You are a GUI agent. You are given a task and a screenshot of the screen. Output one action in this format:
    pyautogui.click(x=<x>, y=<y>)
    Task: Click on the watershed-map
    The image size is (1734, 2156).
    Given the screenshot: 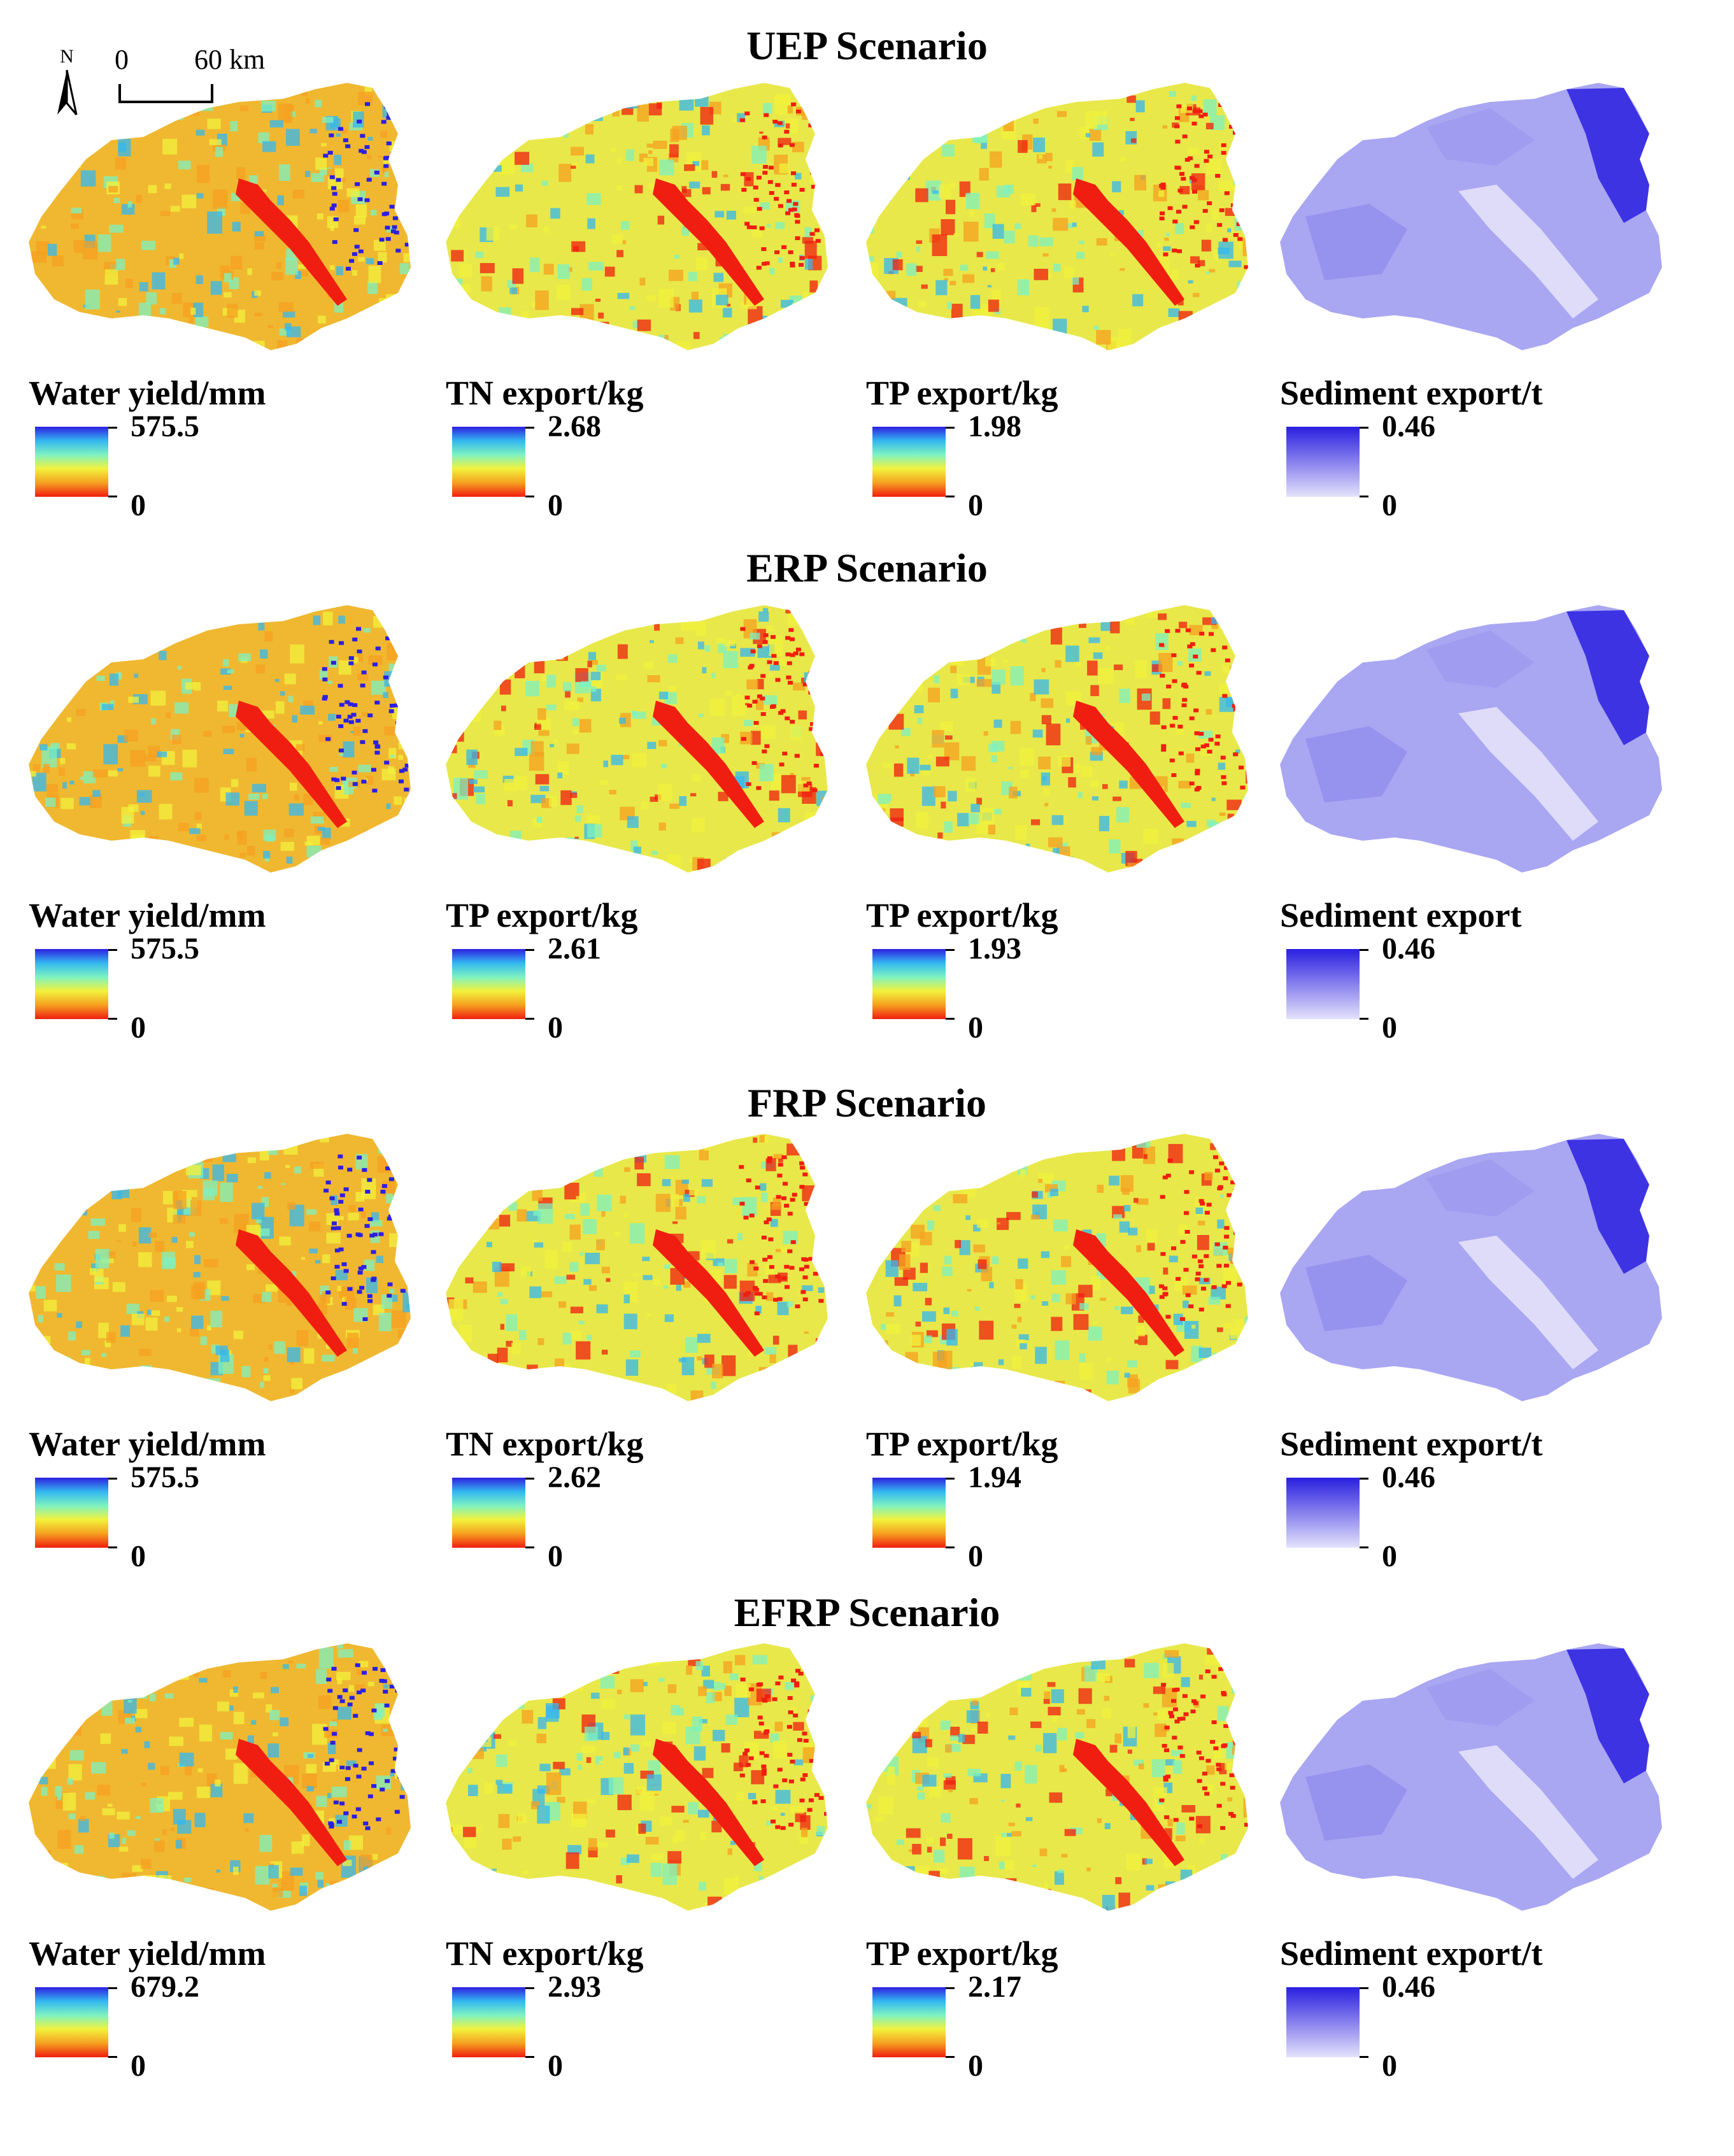 What is the action you would take?
    pyautogui.click(x=220, y=1267)
    